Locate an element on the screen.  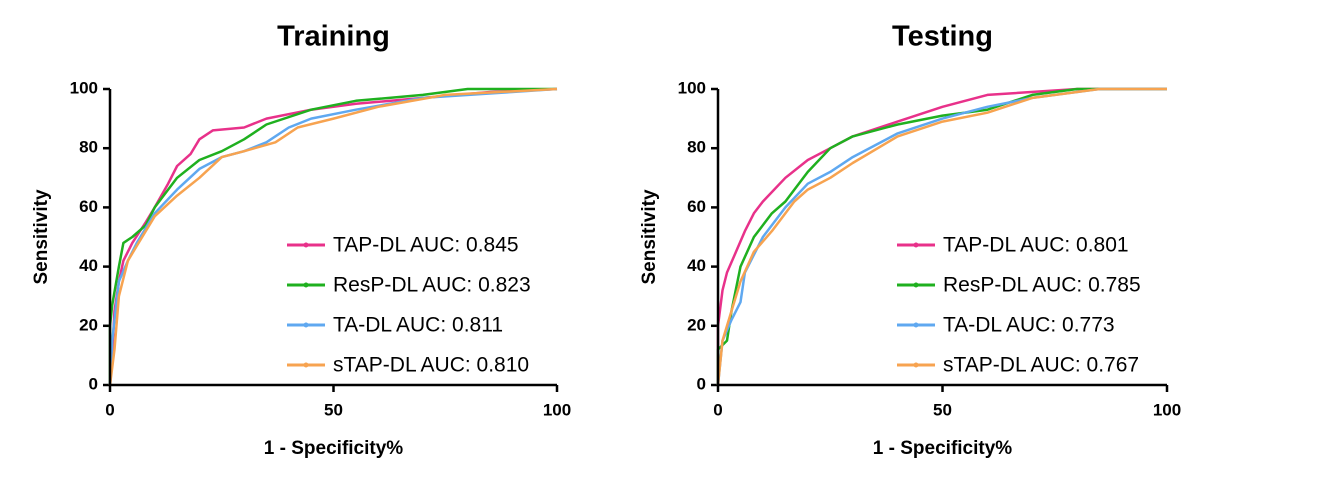
legend-label: TA-DL AUC: 0.811 is located at coordinates (418, 325).